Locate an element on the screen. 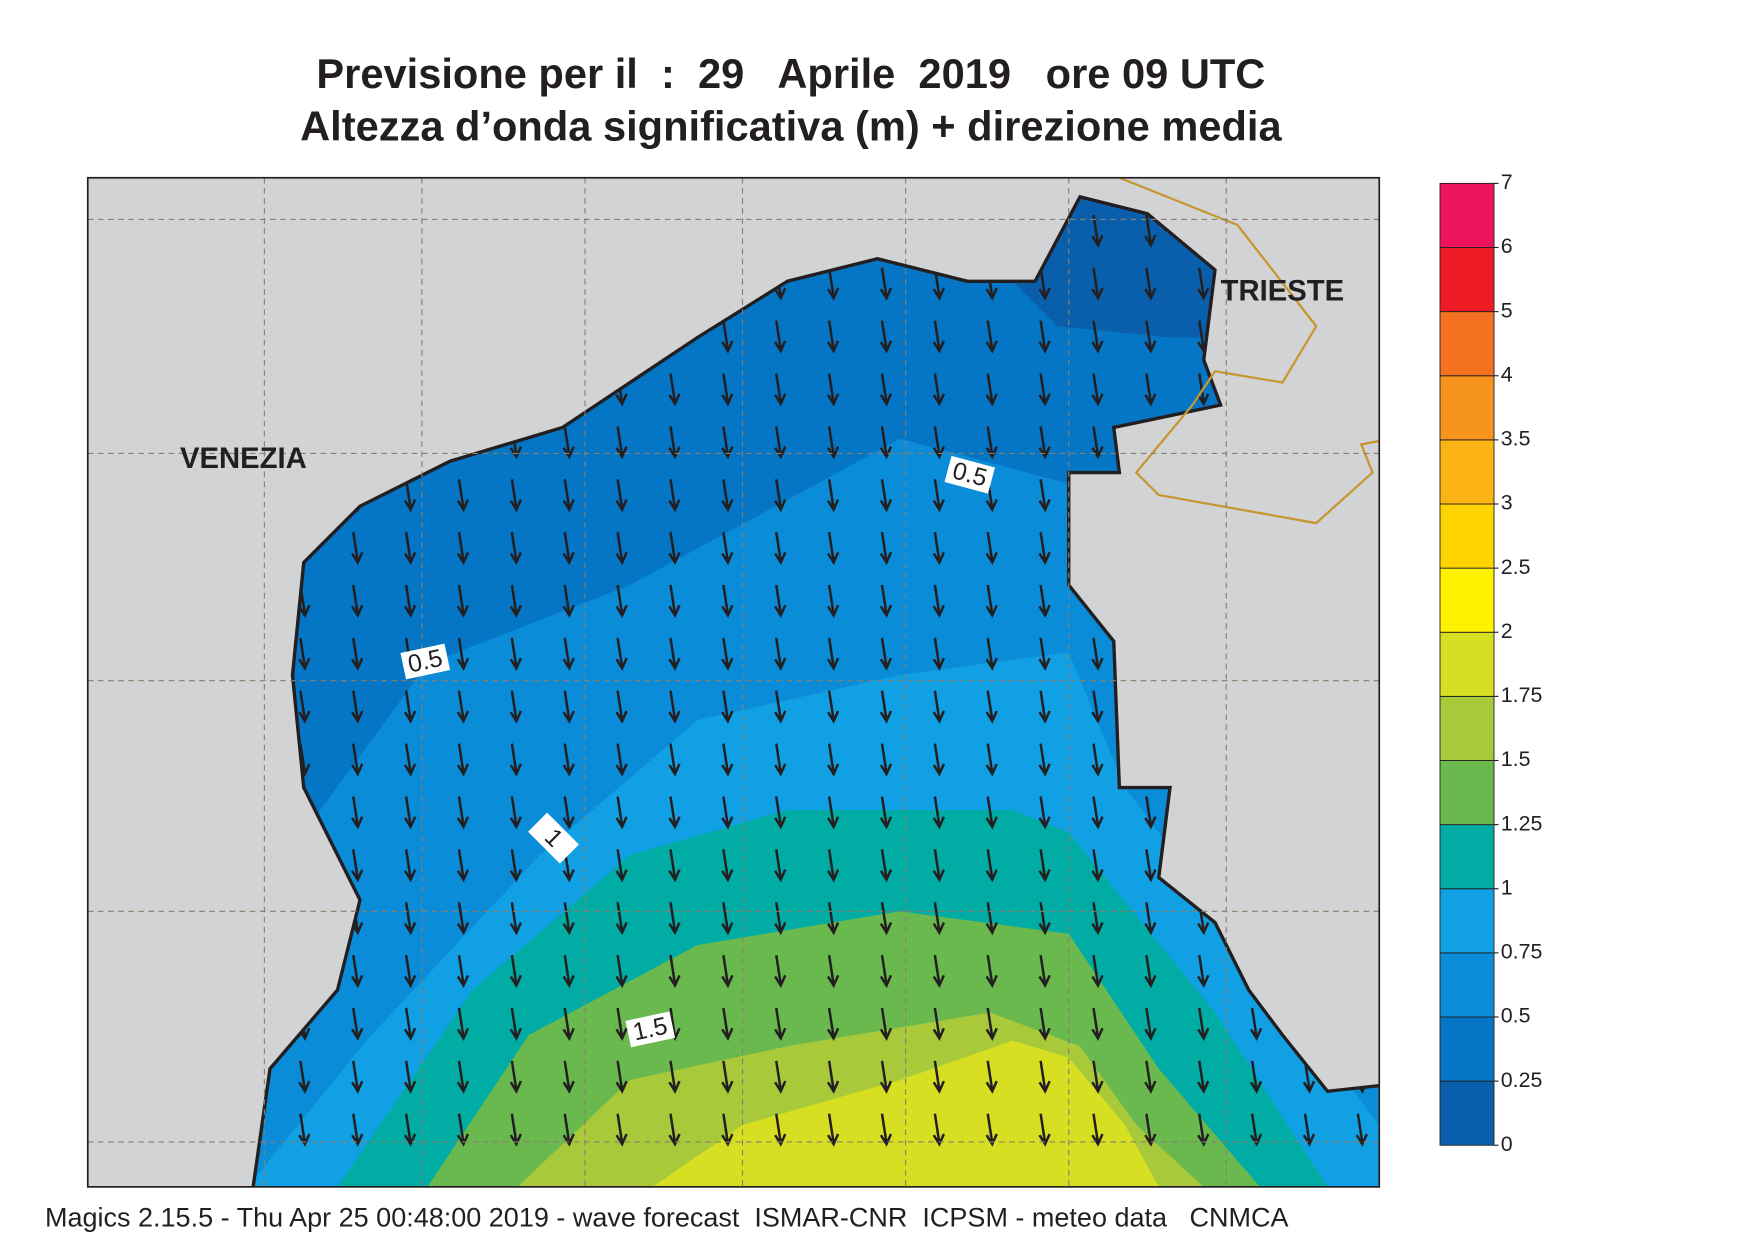 The width and height of the screenshot is (1755, 1242). colorbar-label: 3 is located at coordinates (1507, 503).